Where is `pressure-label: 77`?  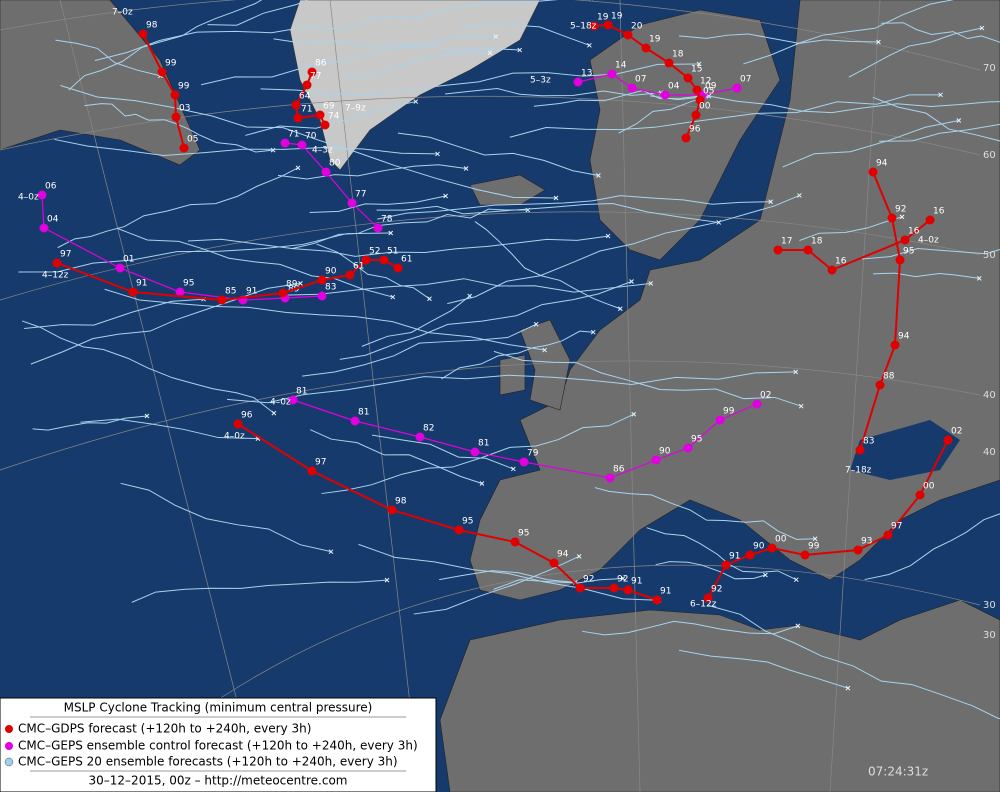
pressure-label: 77 is located at coordinates (315, 77).